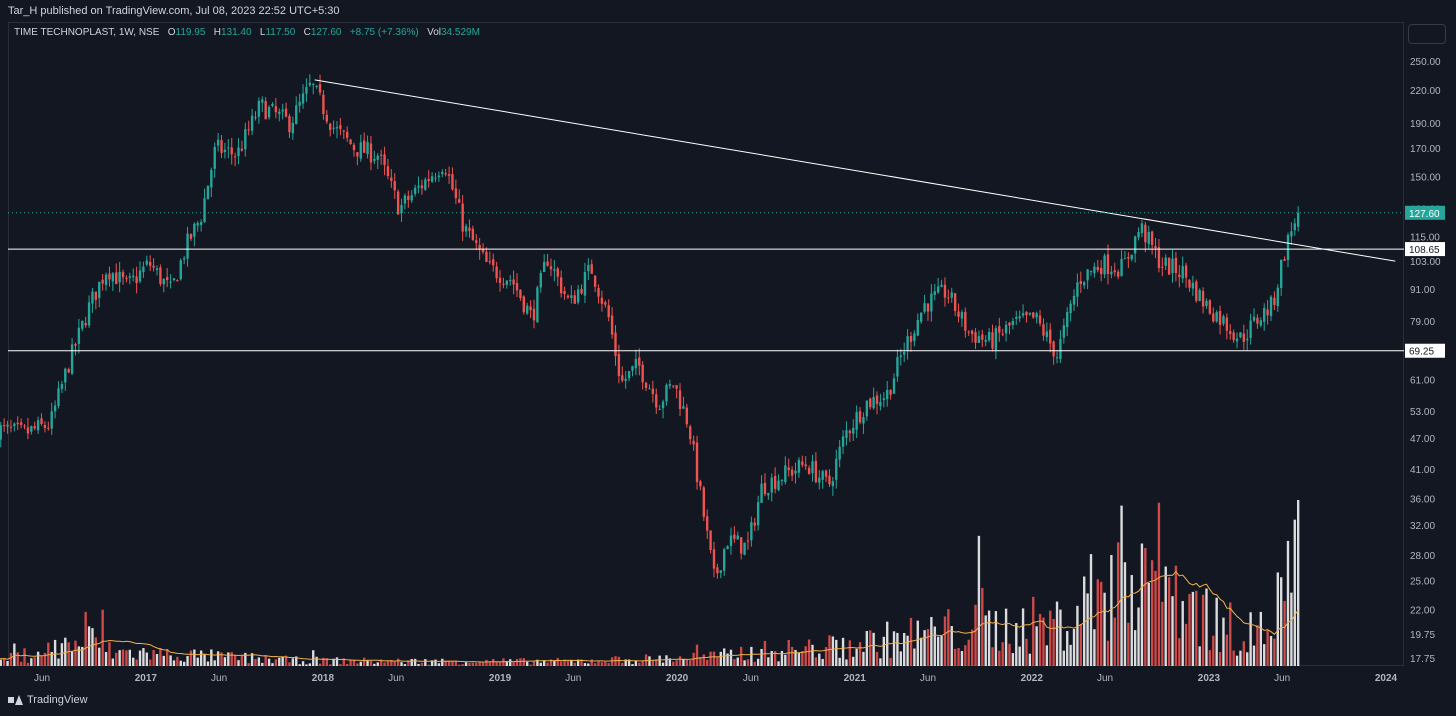 Image resolution: width=1456 pixels, height=716 pixels. Describe the element at coordinates (855, 678) in the screenshot. I see `time-axis-label: 2021` at that location.